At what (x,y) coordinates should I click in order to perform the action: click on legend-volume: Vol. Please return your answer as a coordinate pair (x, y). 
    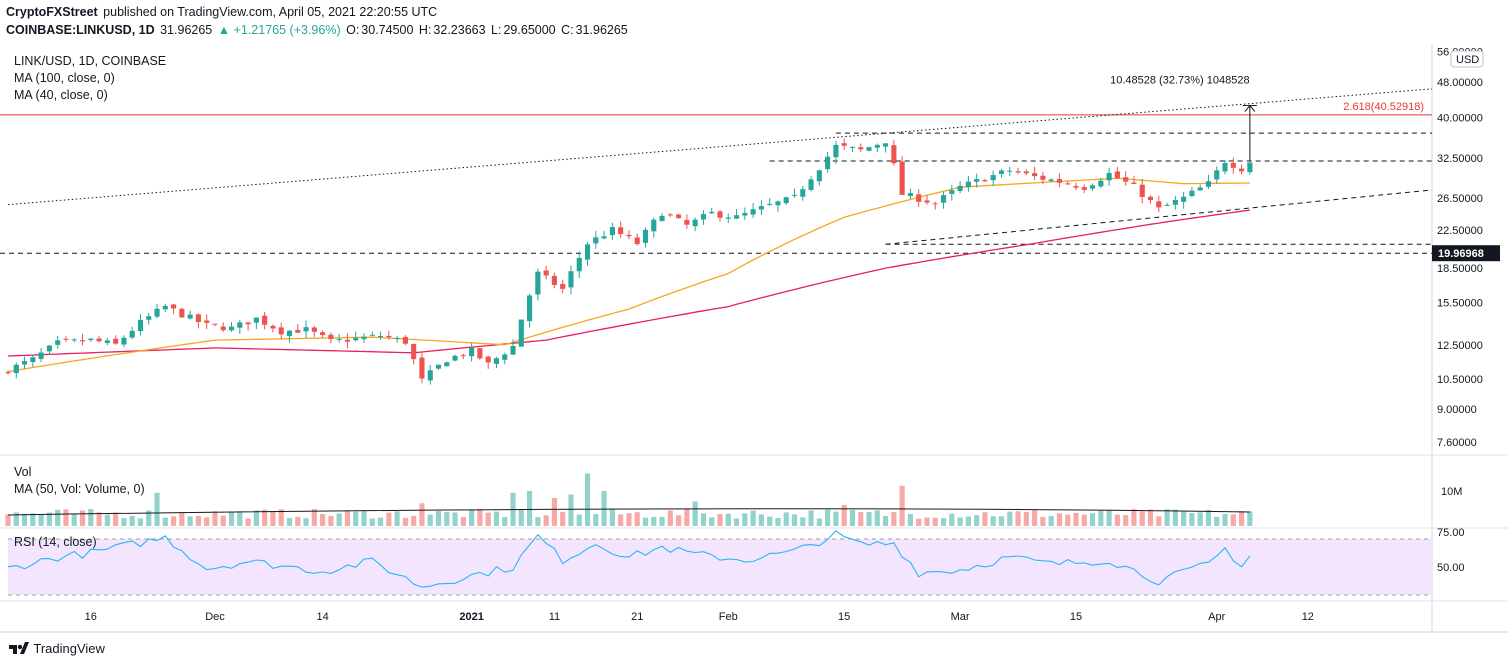
    Looking at the image, I should click on (23, 472).